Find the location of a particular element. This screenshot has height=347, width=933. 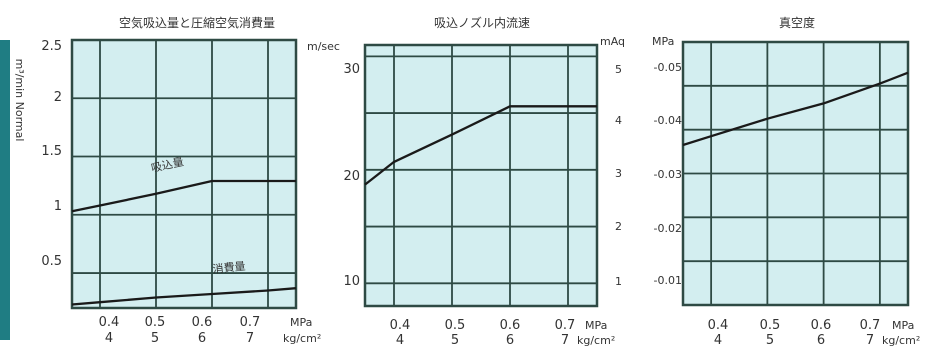

chart-3-ytick: -0.04 is located at coordinates (668, 120).